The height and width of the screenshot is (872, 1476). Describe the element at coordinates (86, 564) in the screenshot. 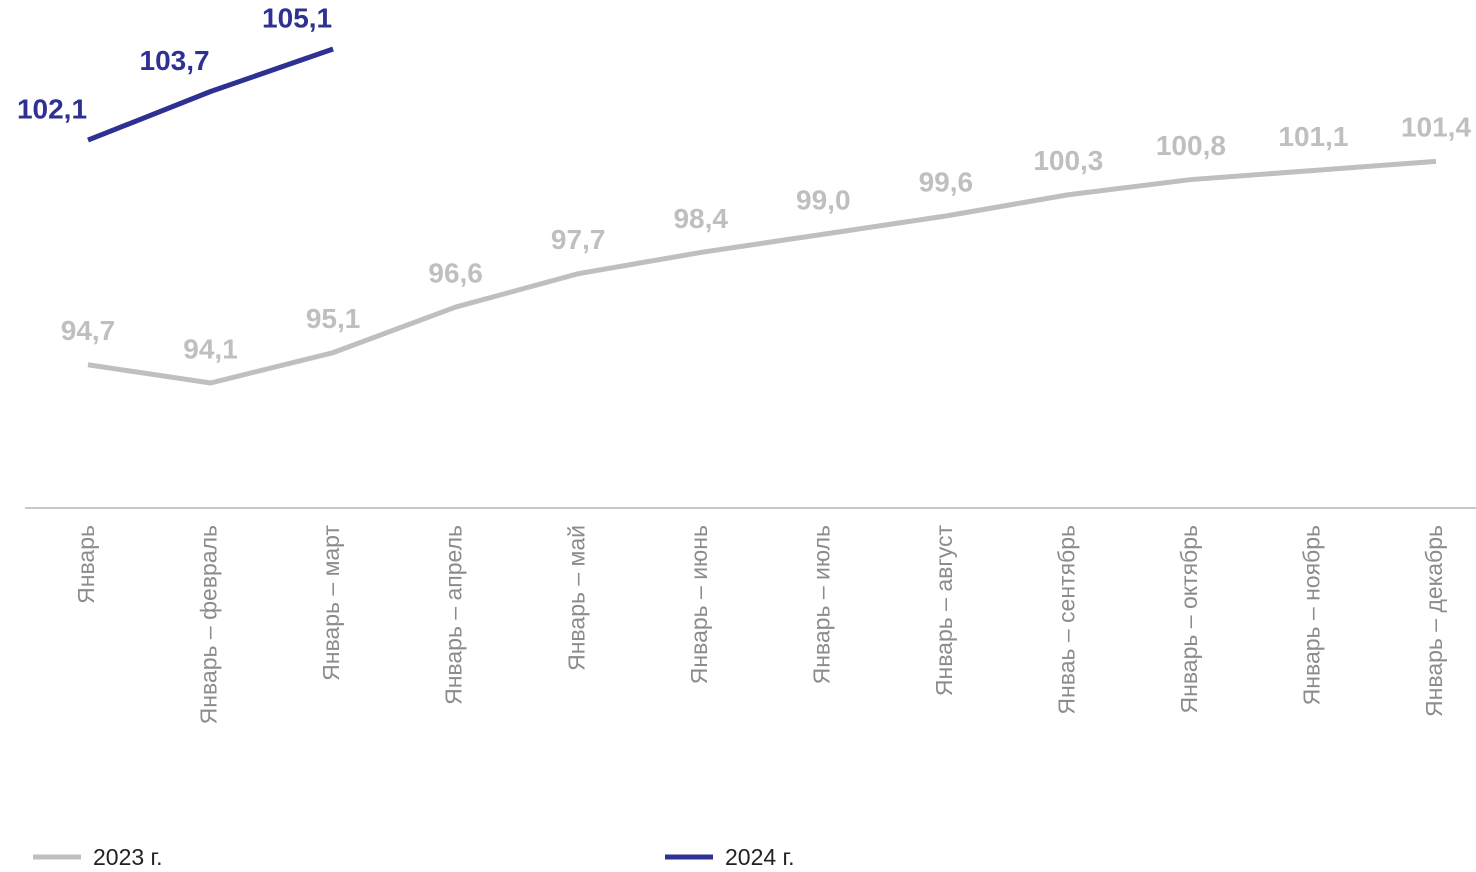

I see `x-tick-label: Январь` at that location.